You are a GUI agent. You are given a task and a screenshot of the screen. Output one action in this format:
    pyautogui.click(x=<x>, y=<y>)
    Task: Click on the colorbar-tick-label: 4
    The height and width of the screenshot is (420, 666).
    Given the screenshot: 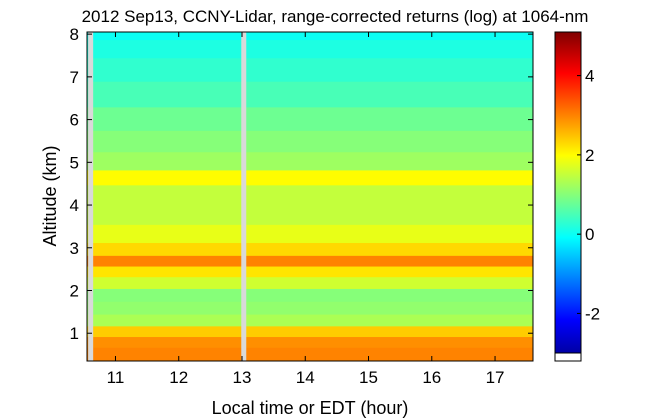 What is the action you would take?
    pyautogui.click(x=589, y=76)
    